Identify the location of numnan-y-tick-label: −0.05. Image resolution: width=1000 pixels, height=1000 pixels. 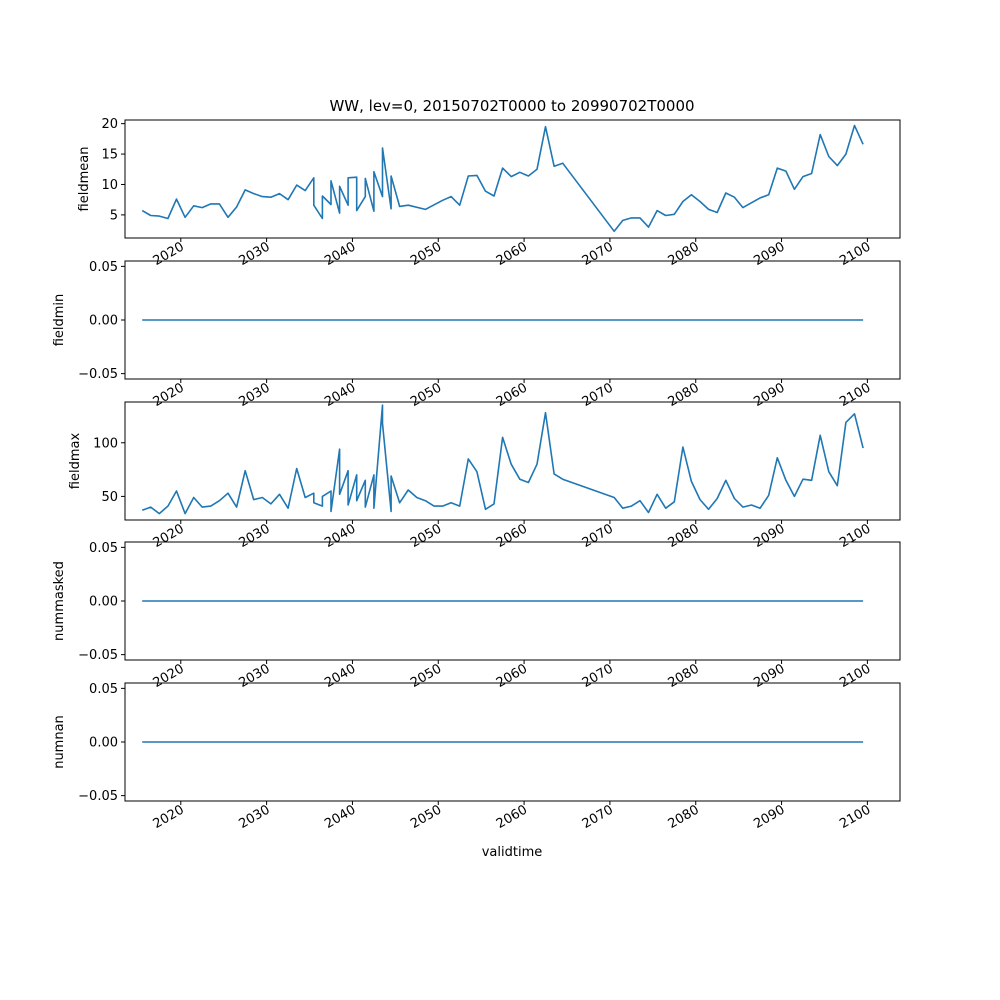
(98, 796).